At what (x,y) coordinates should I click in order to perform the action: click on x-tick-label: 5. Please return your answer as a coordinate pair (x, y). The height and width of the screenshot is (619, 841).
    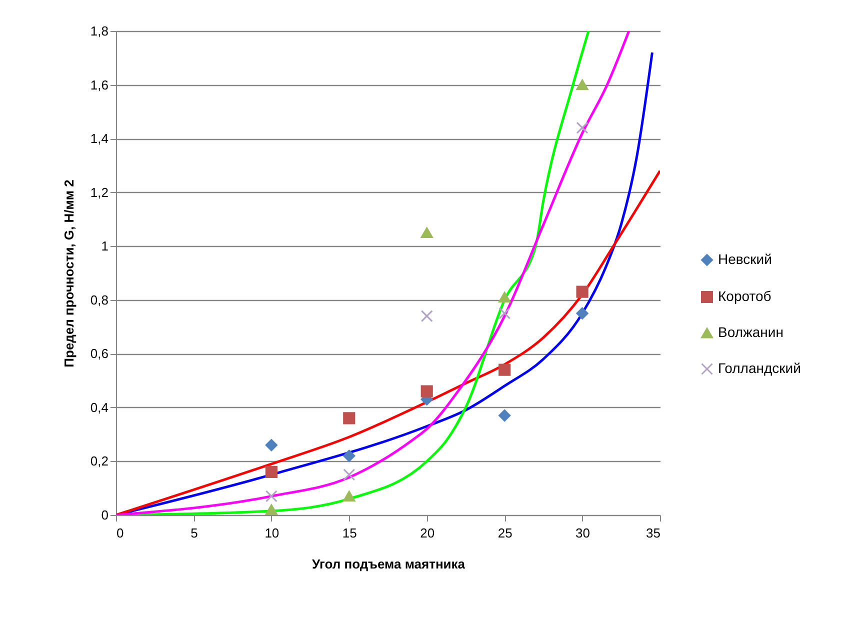
    Looking at the image, I should click on (194, 533).